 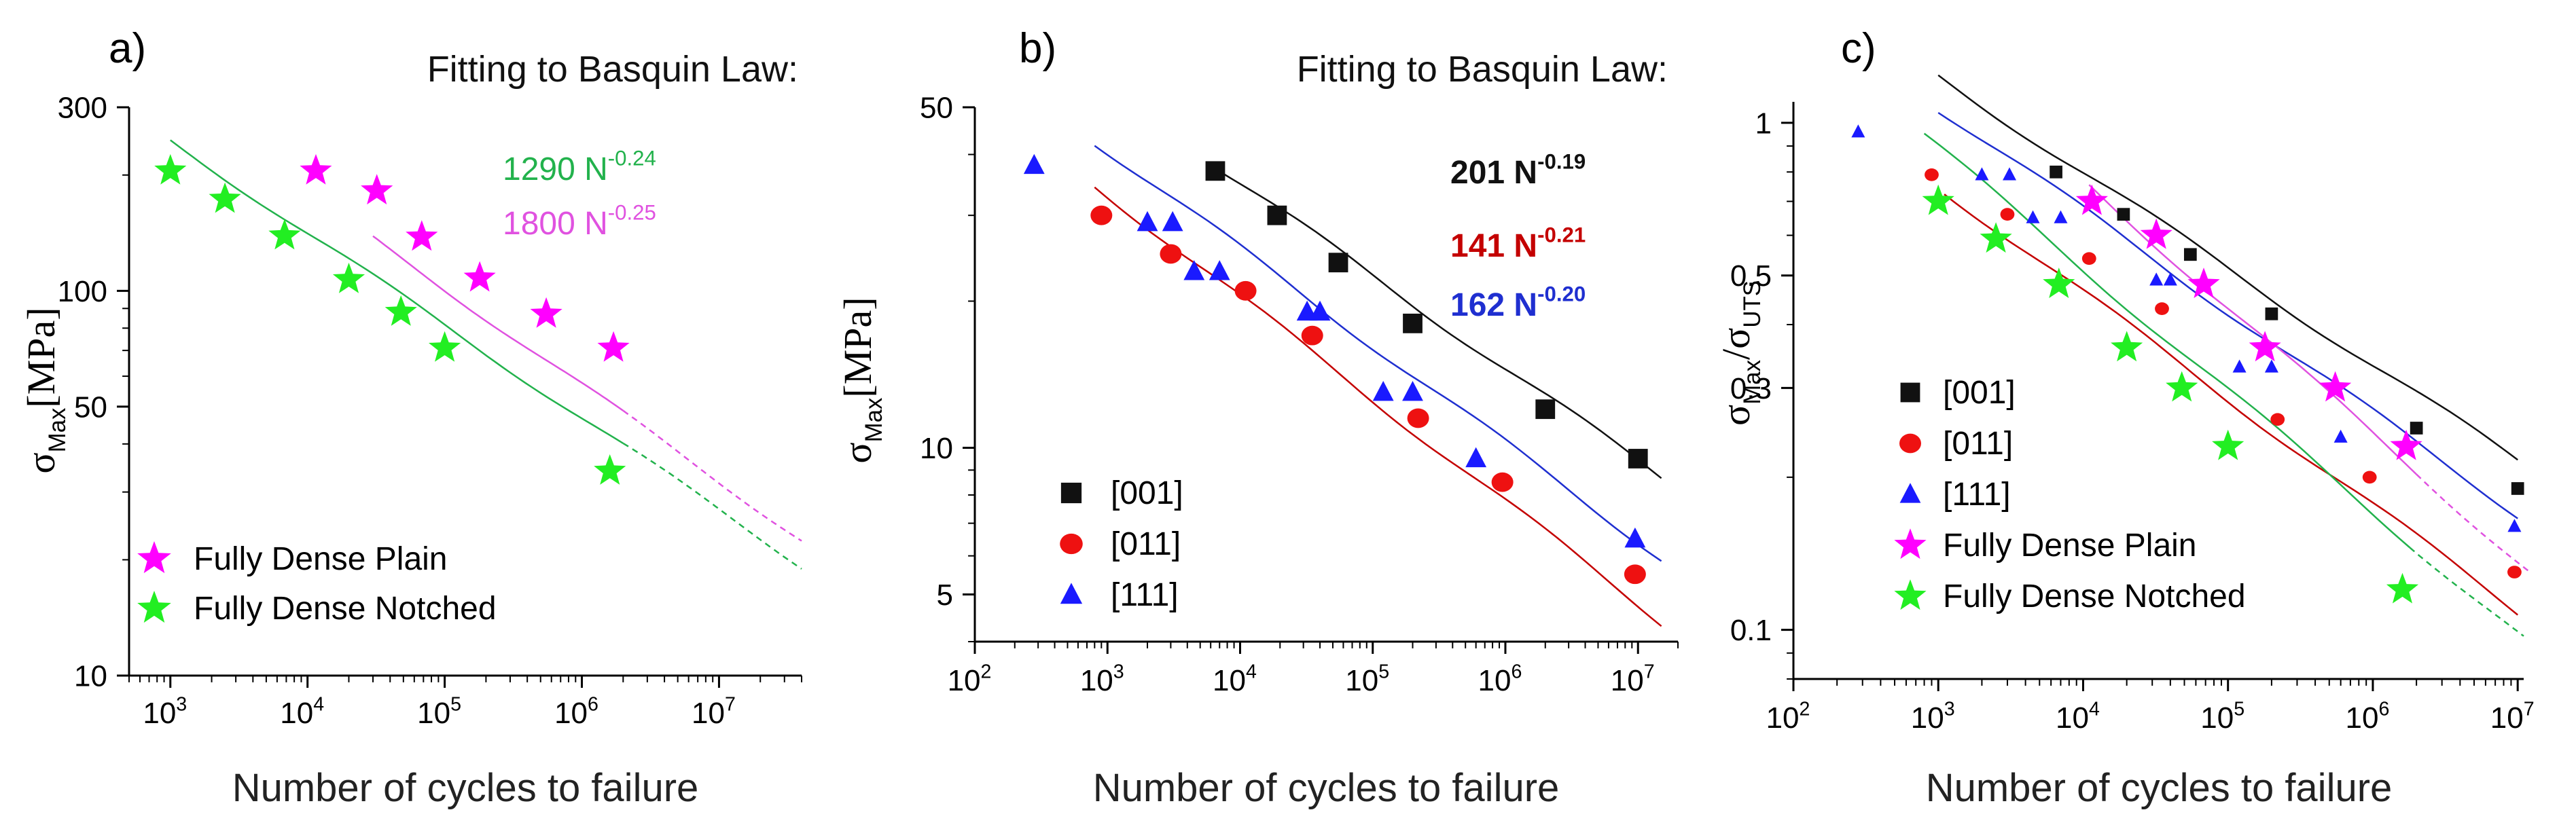 I want to click on x-axis-label: Number of cycles to failure, so click(x=466, y=788).